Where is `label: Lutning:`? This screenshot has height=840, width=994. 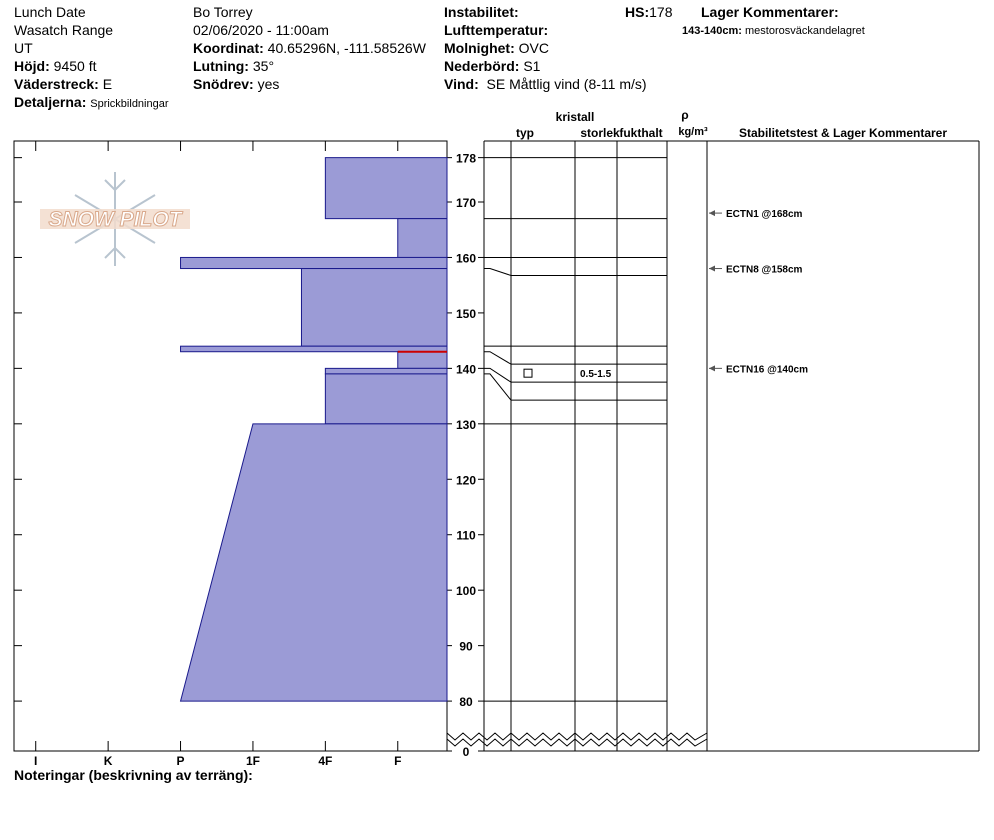 label: Lutning: is located at coordinates (221, 66).